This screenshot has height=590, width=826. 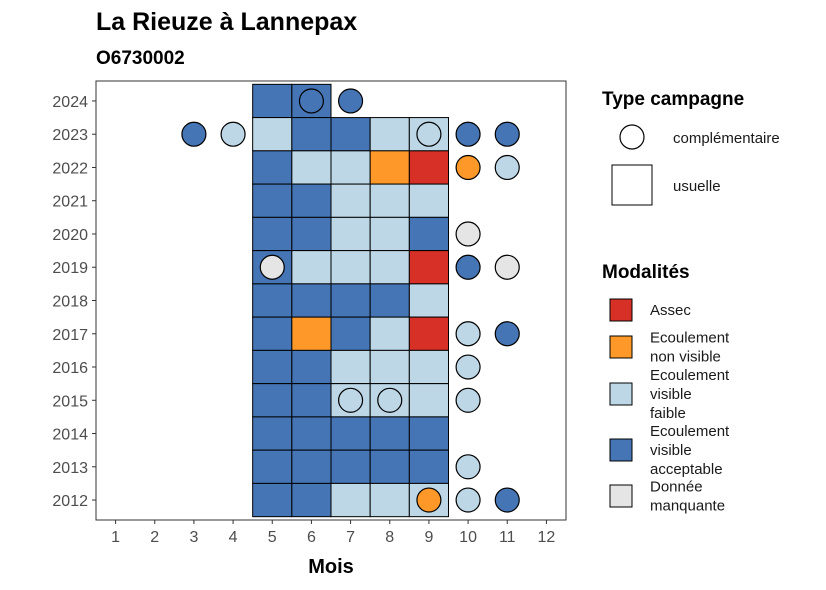 I want to click on chart-title: La Rieuze à Lannepax, so click(x=226, y=22).